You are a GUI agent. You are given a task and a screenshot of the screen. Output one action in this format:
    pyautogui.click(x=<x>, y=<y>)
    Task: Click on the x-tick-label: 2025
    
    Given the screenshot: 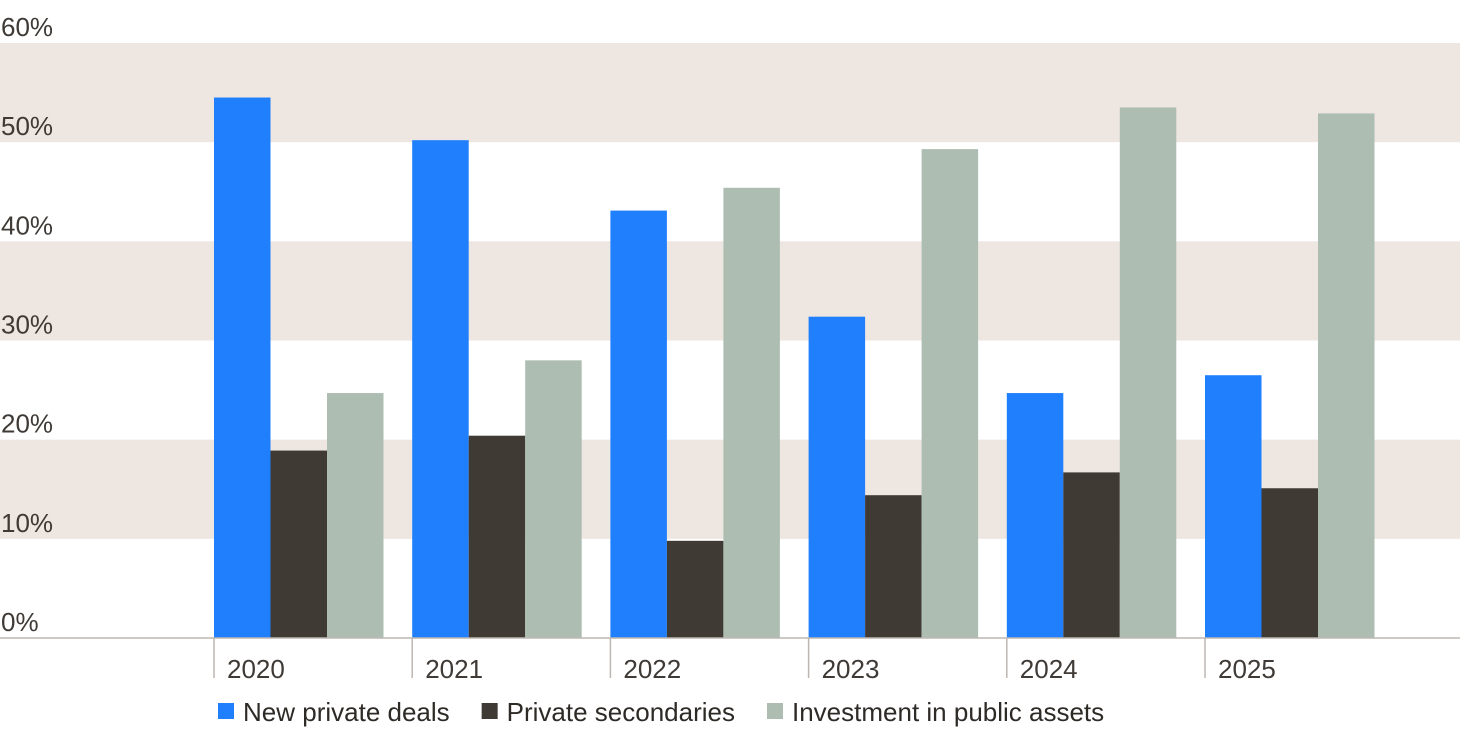 What is the action you would take?
    pyautogui.click(x=1247, y=669)
    